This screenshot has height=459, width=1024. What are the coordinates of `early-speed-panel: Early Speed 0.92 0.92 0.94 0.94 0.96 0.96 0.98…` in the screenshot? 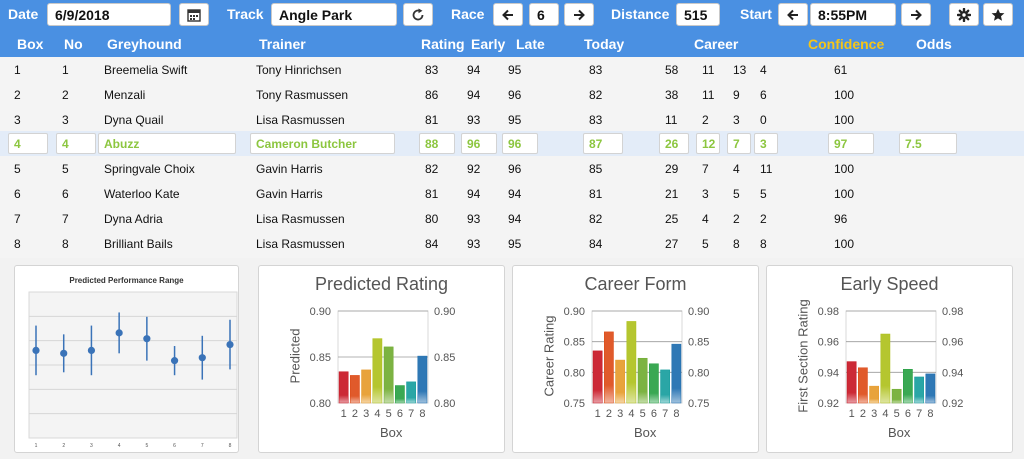 It's located at (889, 359).